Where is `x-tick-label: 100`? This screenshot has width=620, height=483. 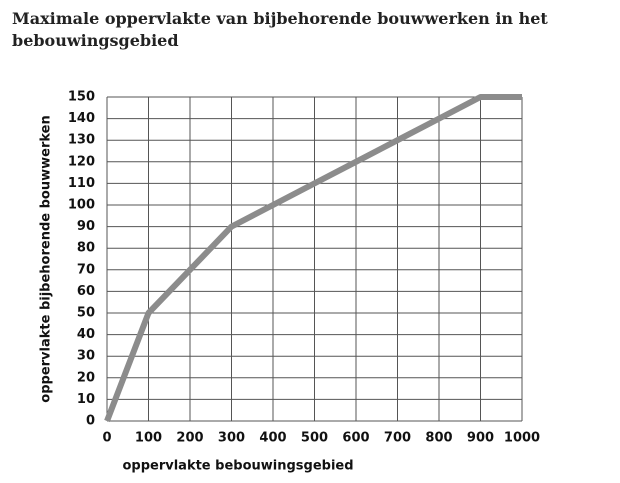
x-tick-label: 100 is located at coordinates (148, 438).